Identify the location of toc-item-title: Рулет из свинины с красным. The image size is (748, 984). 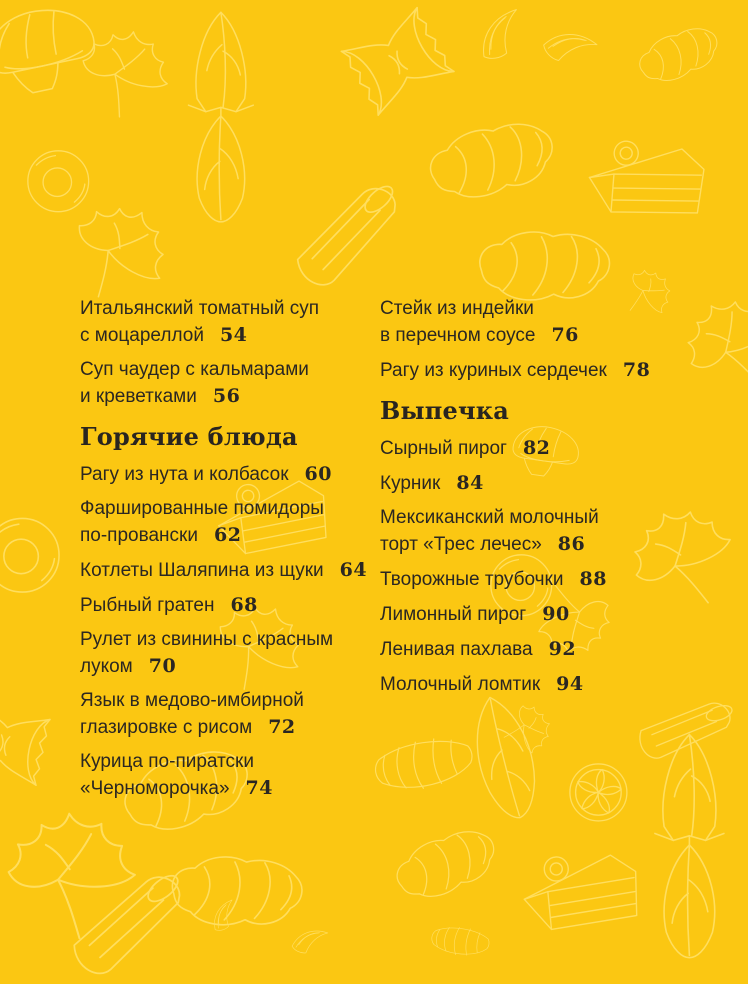
(207, 639).